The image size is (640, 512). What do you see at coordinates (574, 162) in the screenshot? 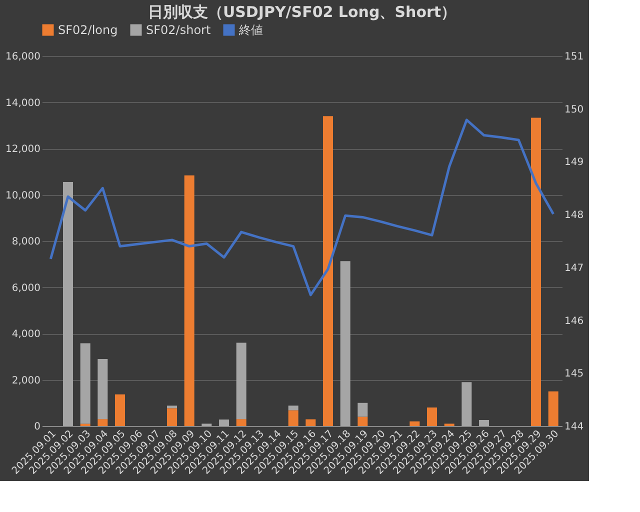
I see `y2-tick-label: 149` at bounding box center [574, 162].